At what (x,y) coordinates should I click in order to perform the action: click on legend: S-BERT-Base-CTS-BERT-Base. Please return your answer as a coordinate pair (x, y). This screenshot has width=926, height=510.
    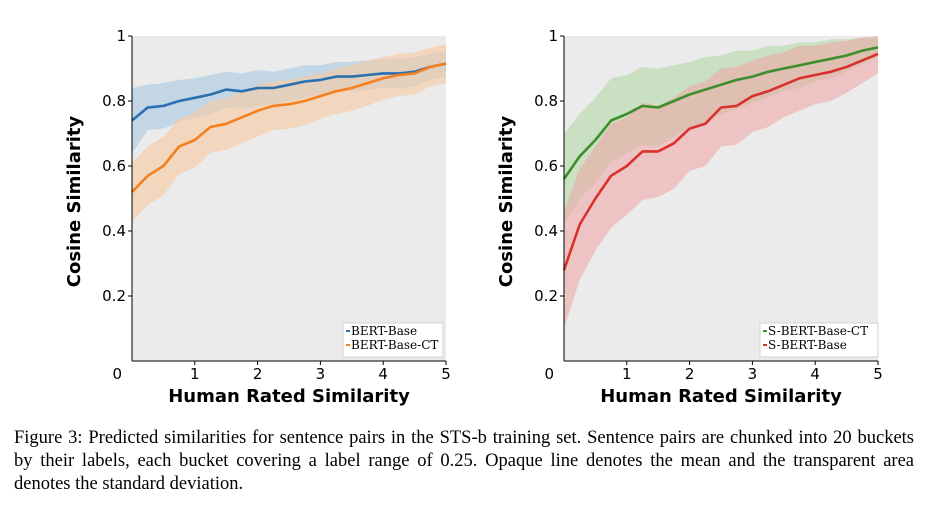
    Looking at the image, I should click on (819, 340).